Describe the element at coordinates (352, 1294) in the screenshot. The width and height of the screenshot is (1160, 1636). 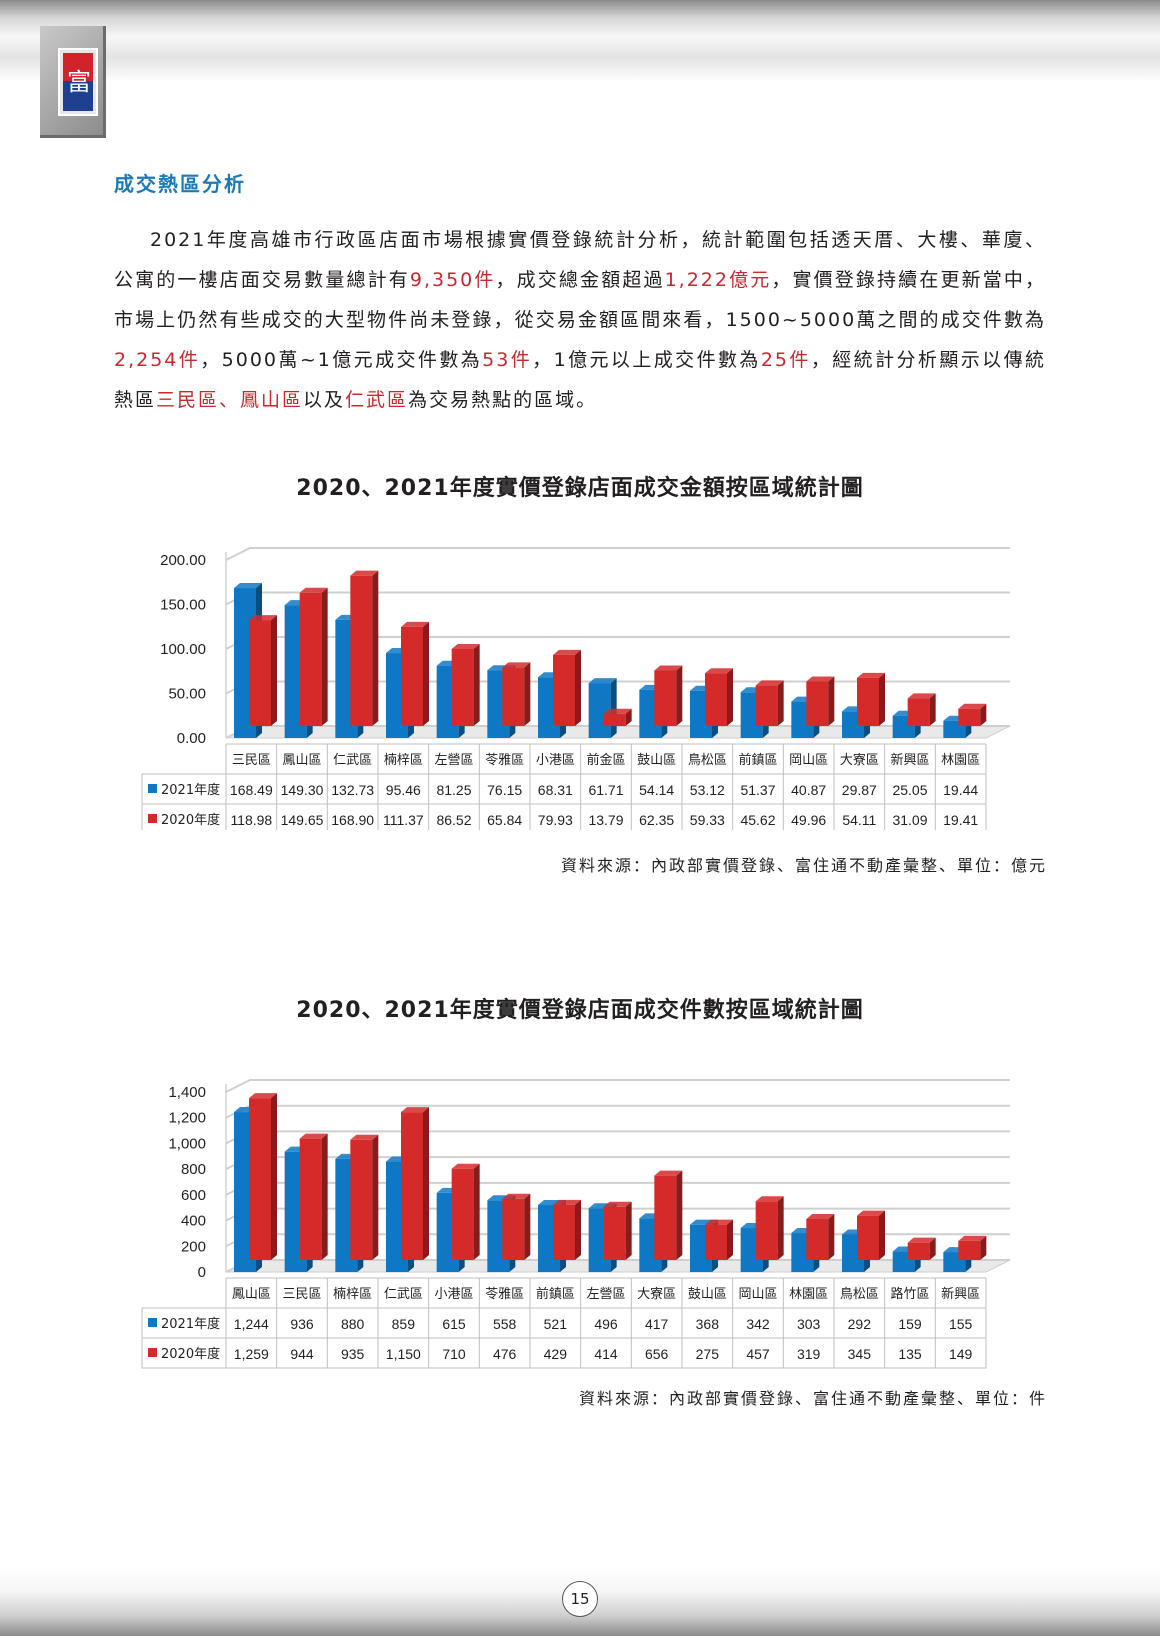
I see `category-label: 楠梓區` at that location.